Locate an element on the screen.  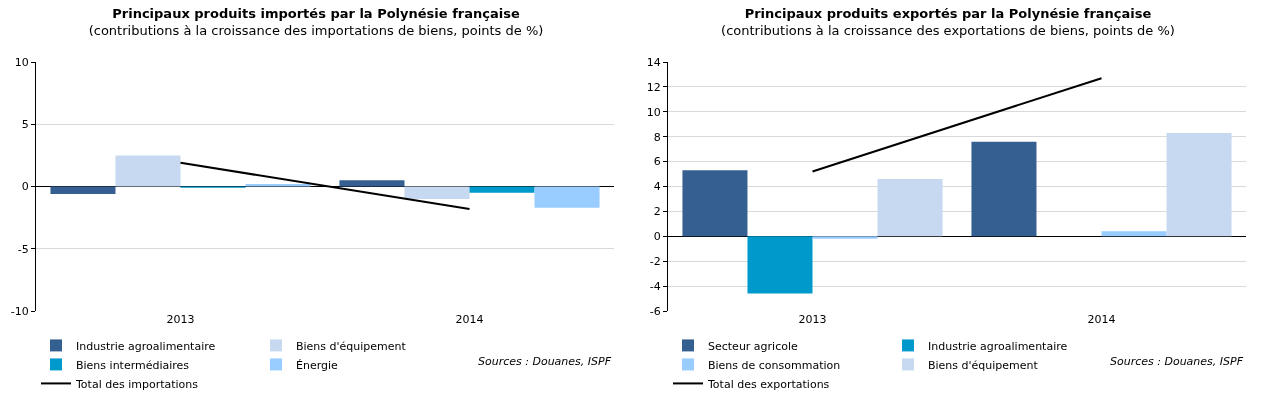
legend-label: Total des importations is located at coordinates (137, 384).